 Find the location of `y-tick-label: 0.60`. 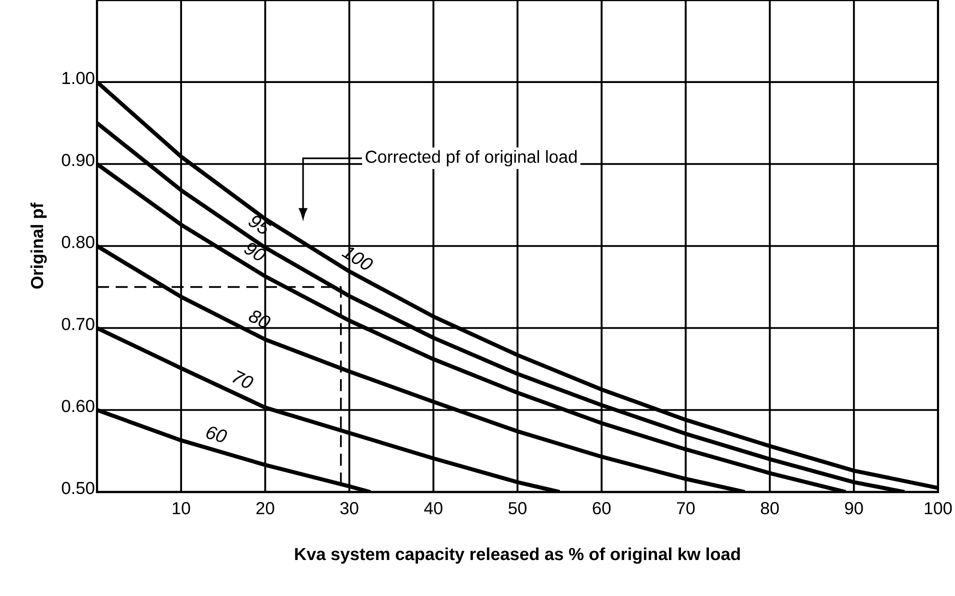

y-tick-label: 0.60 is located at coordinates (78, 406).